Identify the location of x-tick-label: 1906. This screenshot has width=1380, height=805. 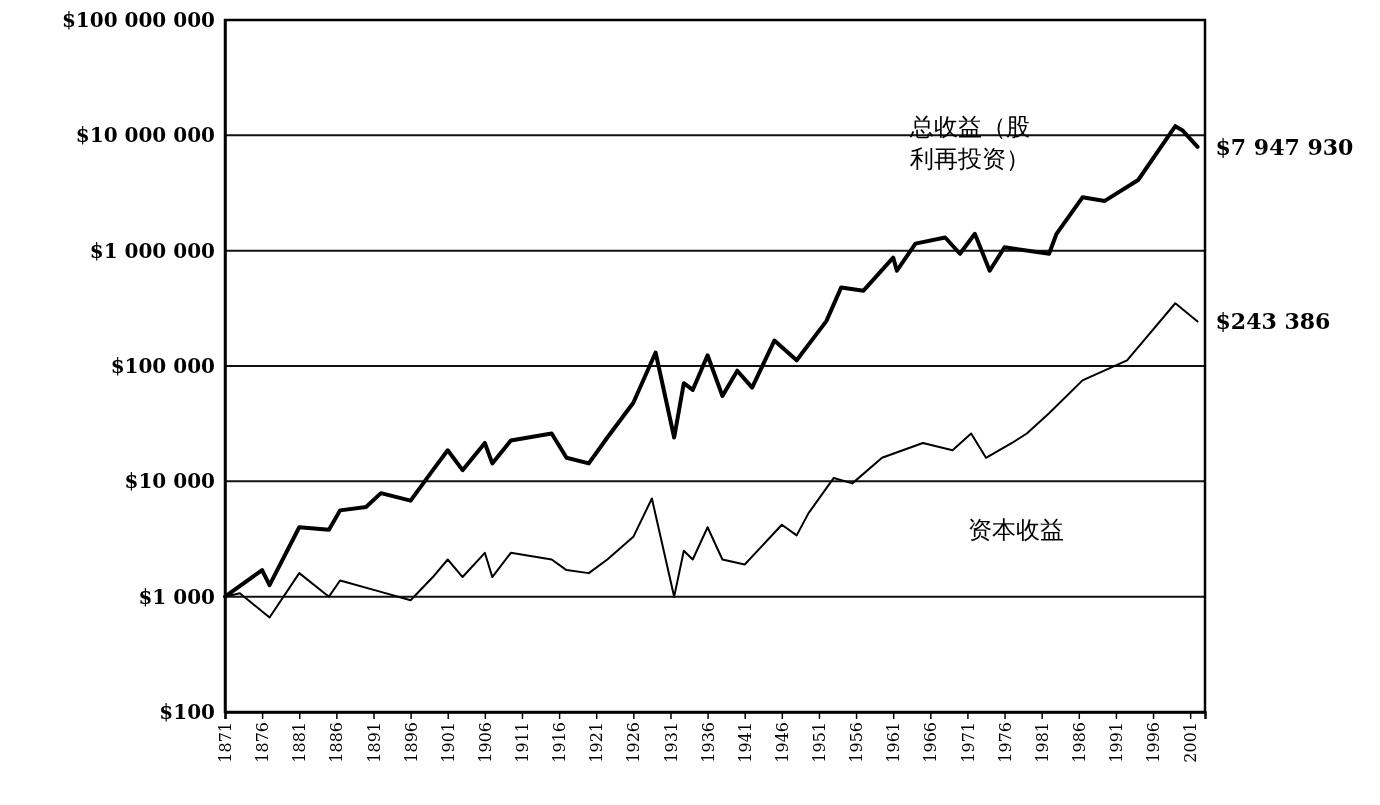
(485, 742).